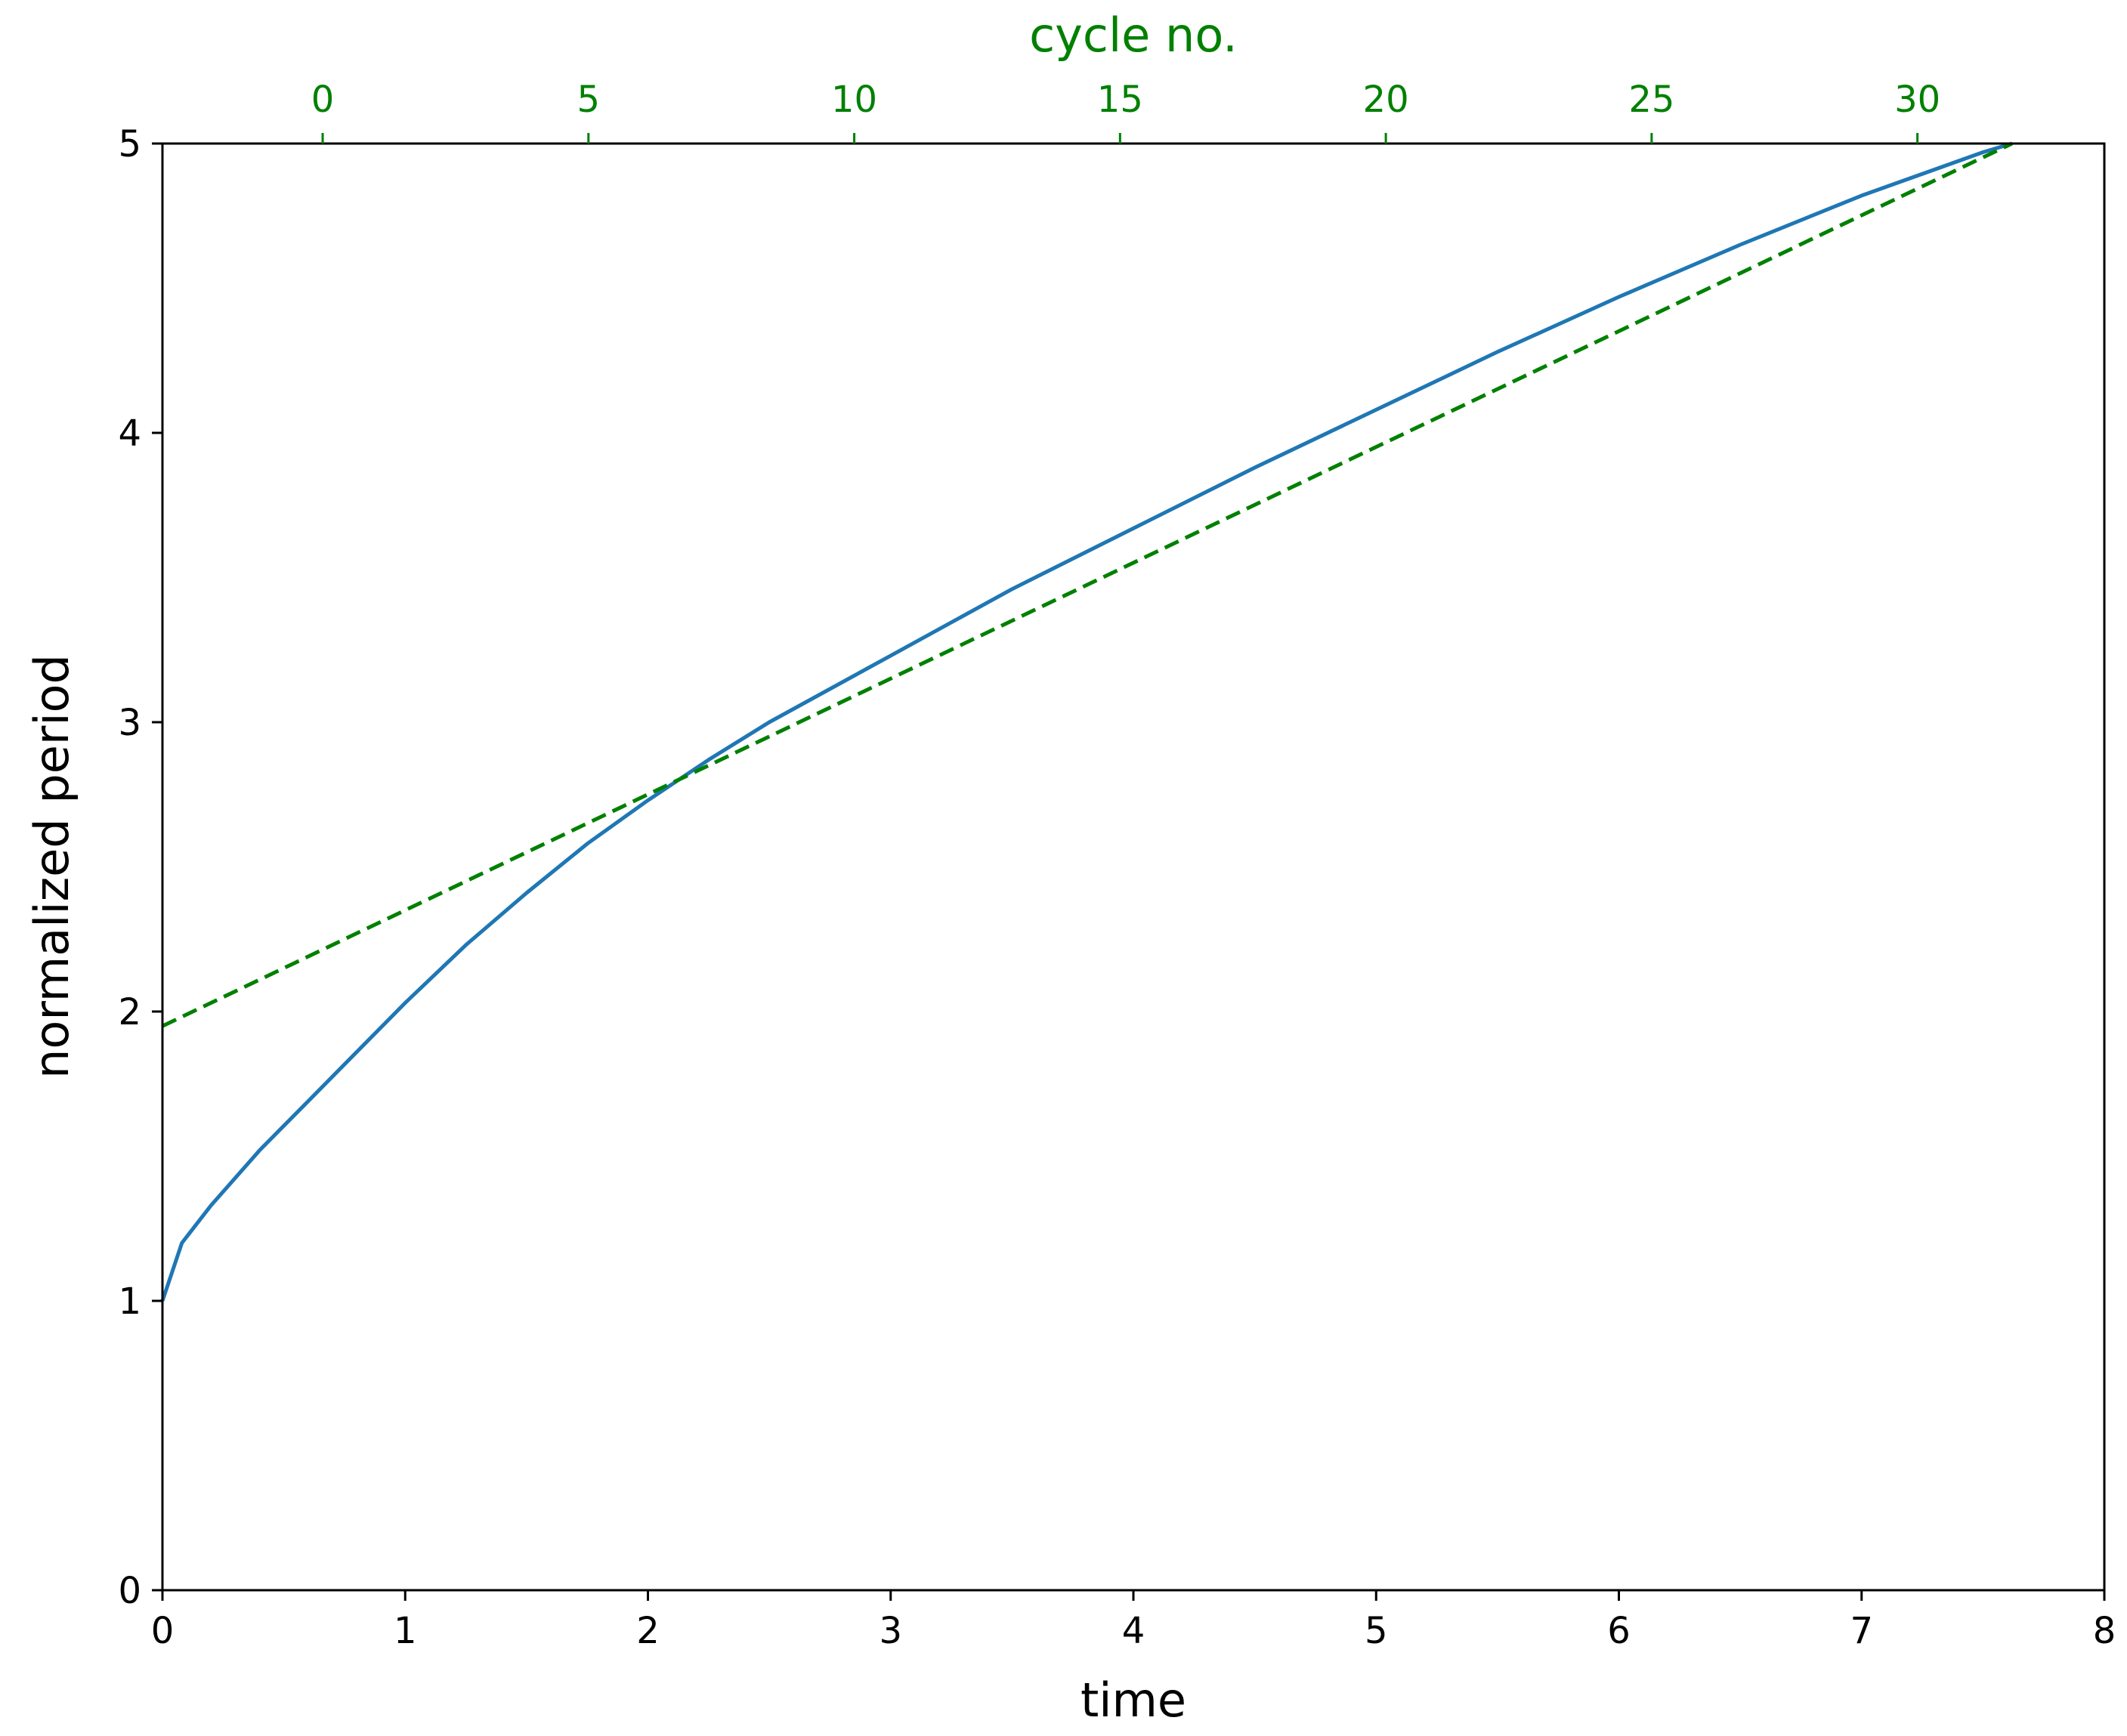 This screenshot has height=1736, width=2127. What do you see at coordinates (1386, 100) in the screenshot?
I see `top-x-tick-label: 20` at bounding box center [1386, 100].